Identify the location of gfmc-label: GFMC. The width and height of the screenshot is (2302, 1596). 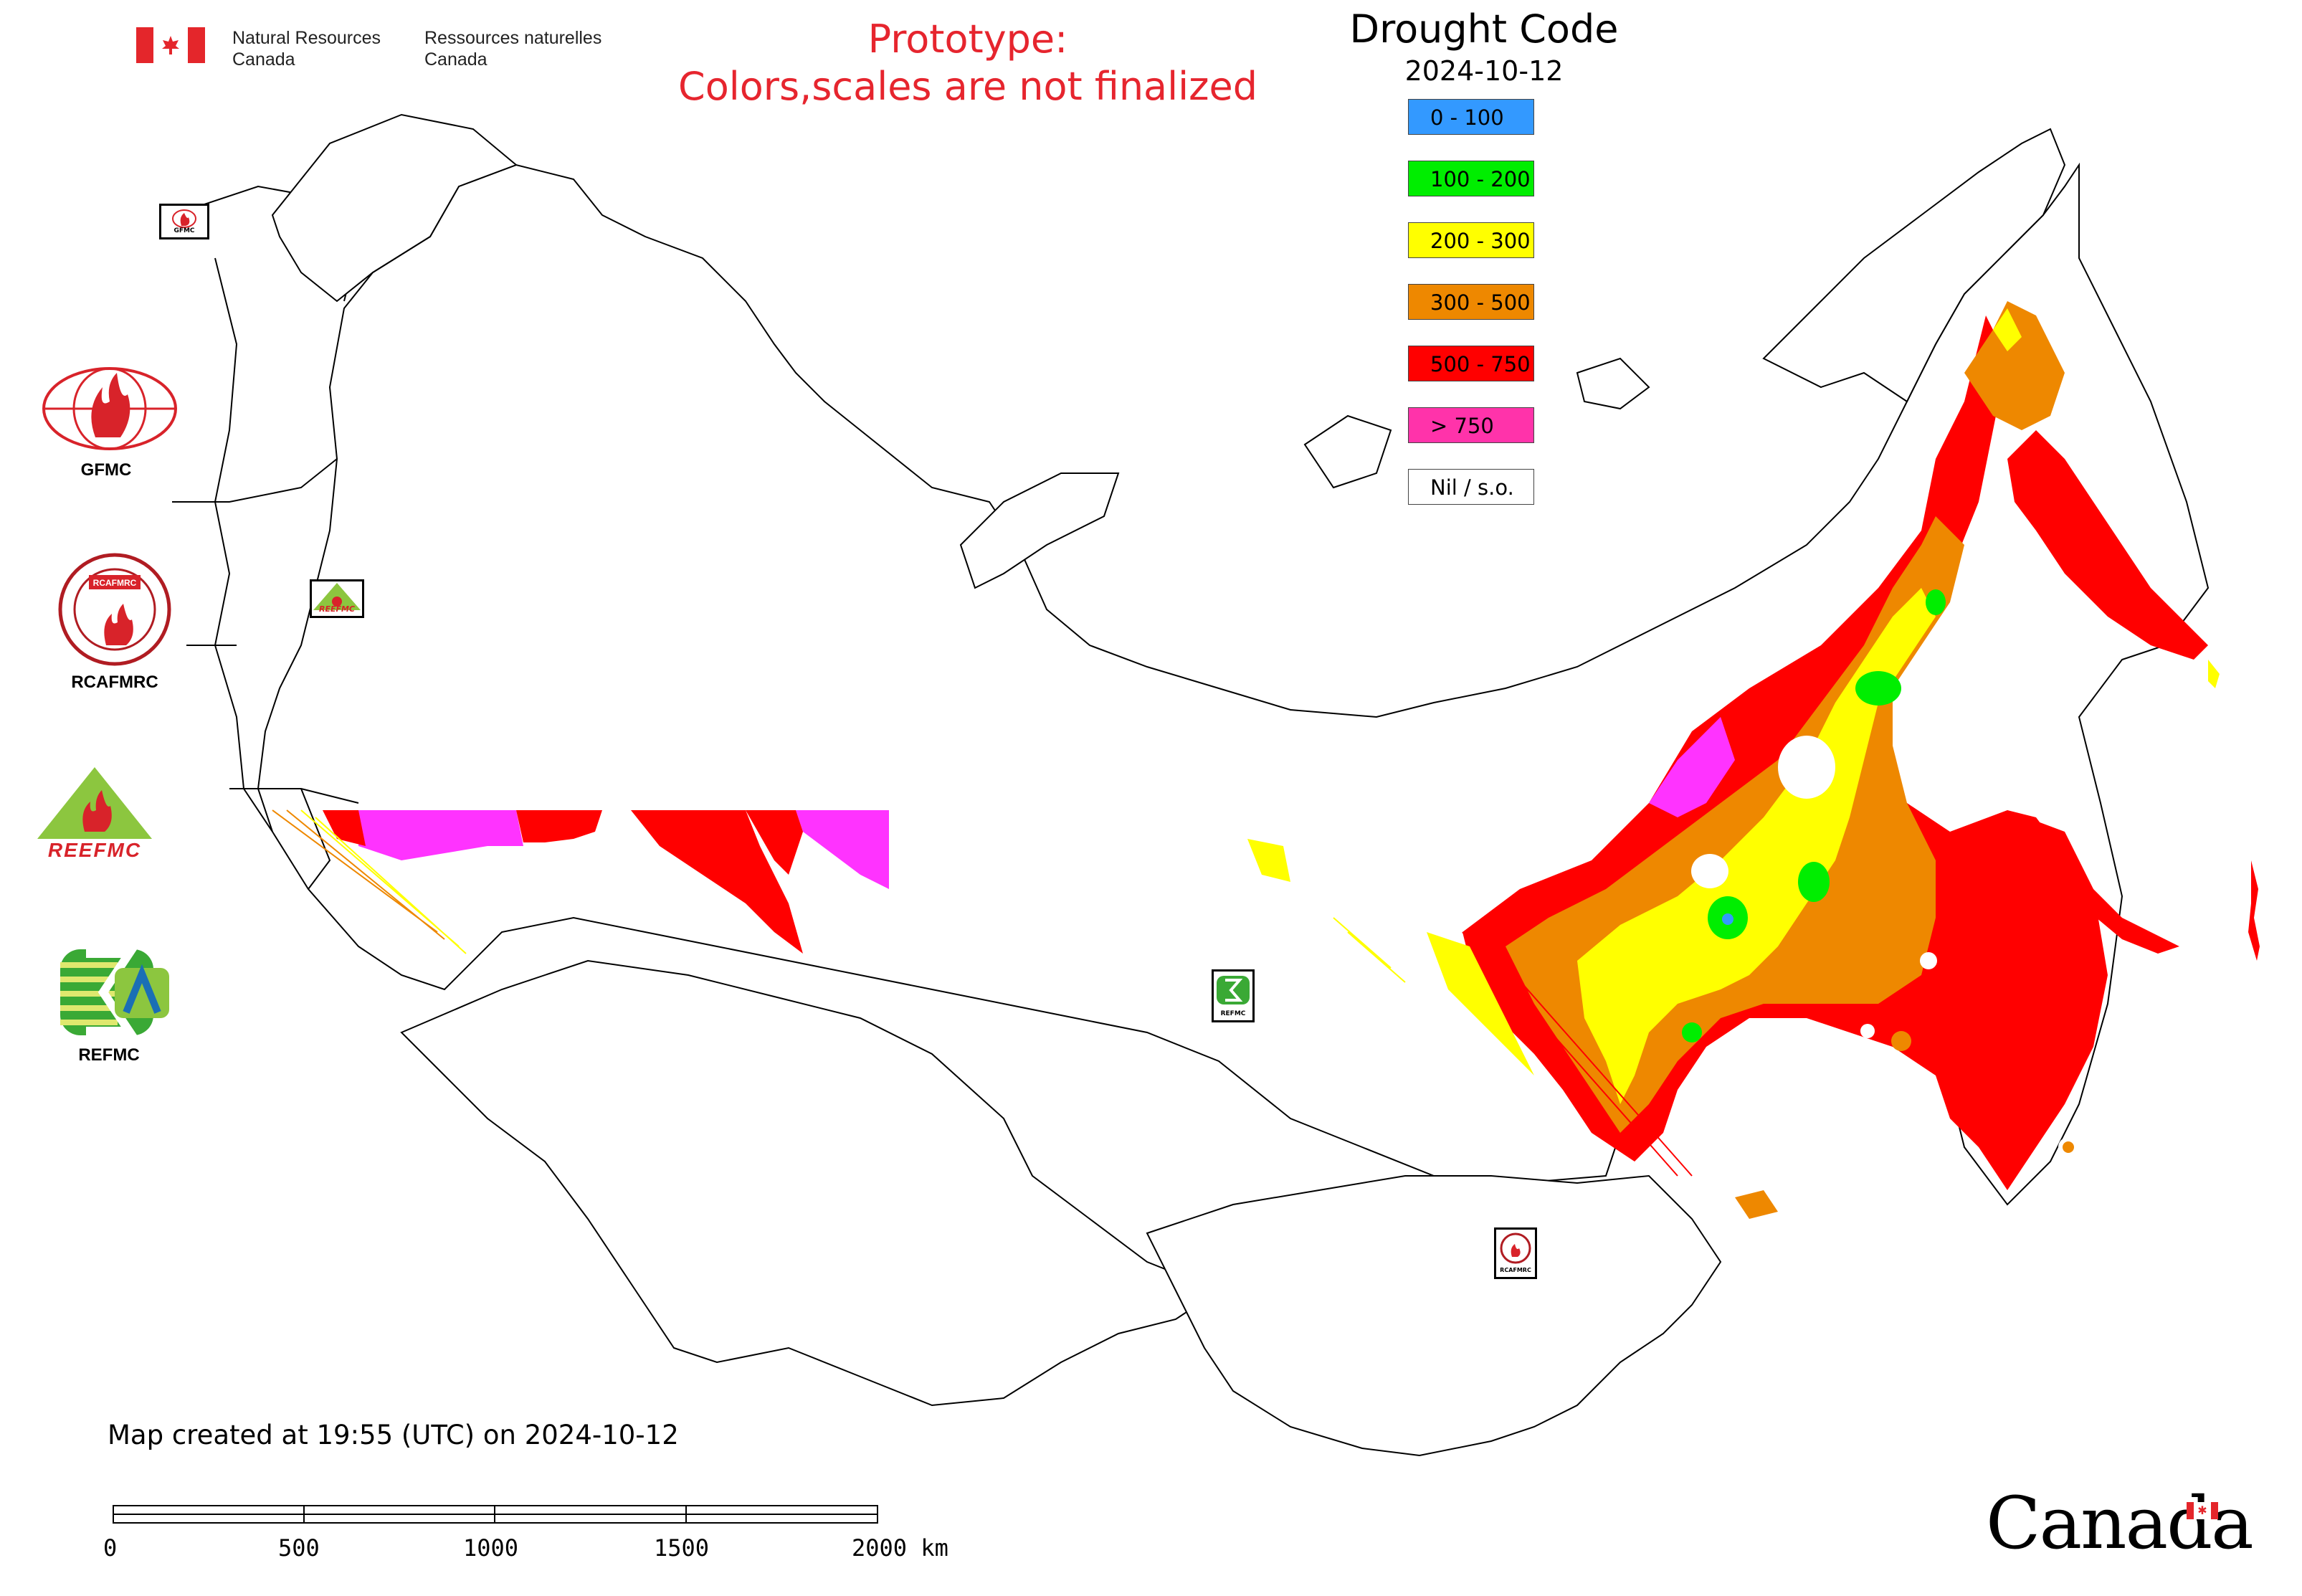
(106, 470).